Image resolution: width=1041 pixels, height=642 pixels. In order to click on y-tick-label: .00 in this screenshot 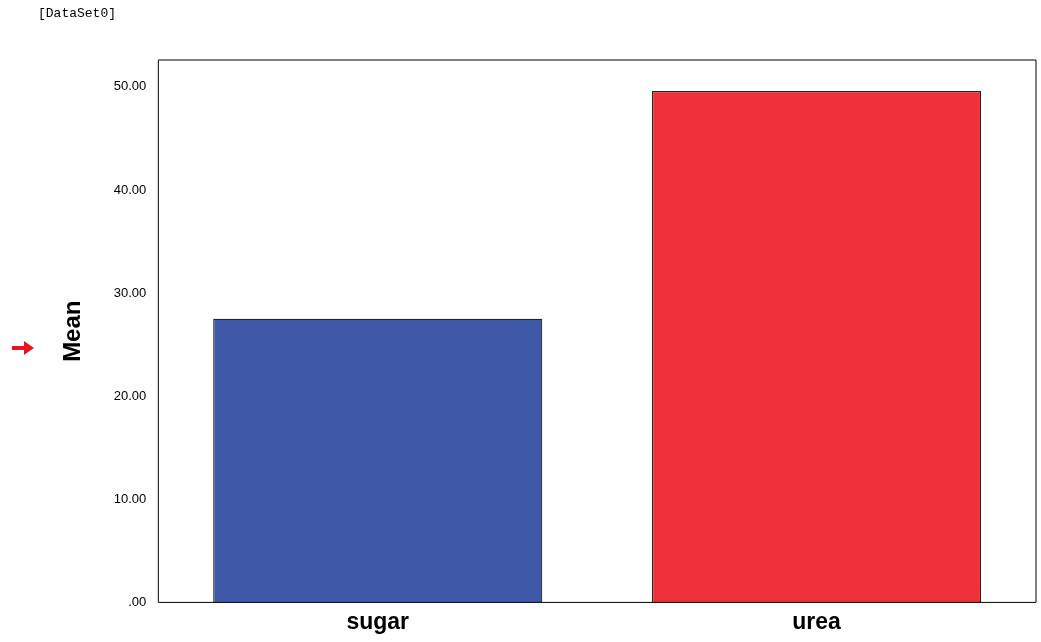, I will do `click(137, 601)`.